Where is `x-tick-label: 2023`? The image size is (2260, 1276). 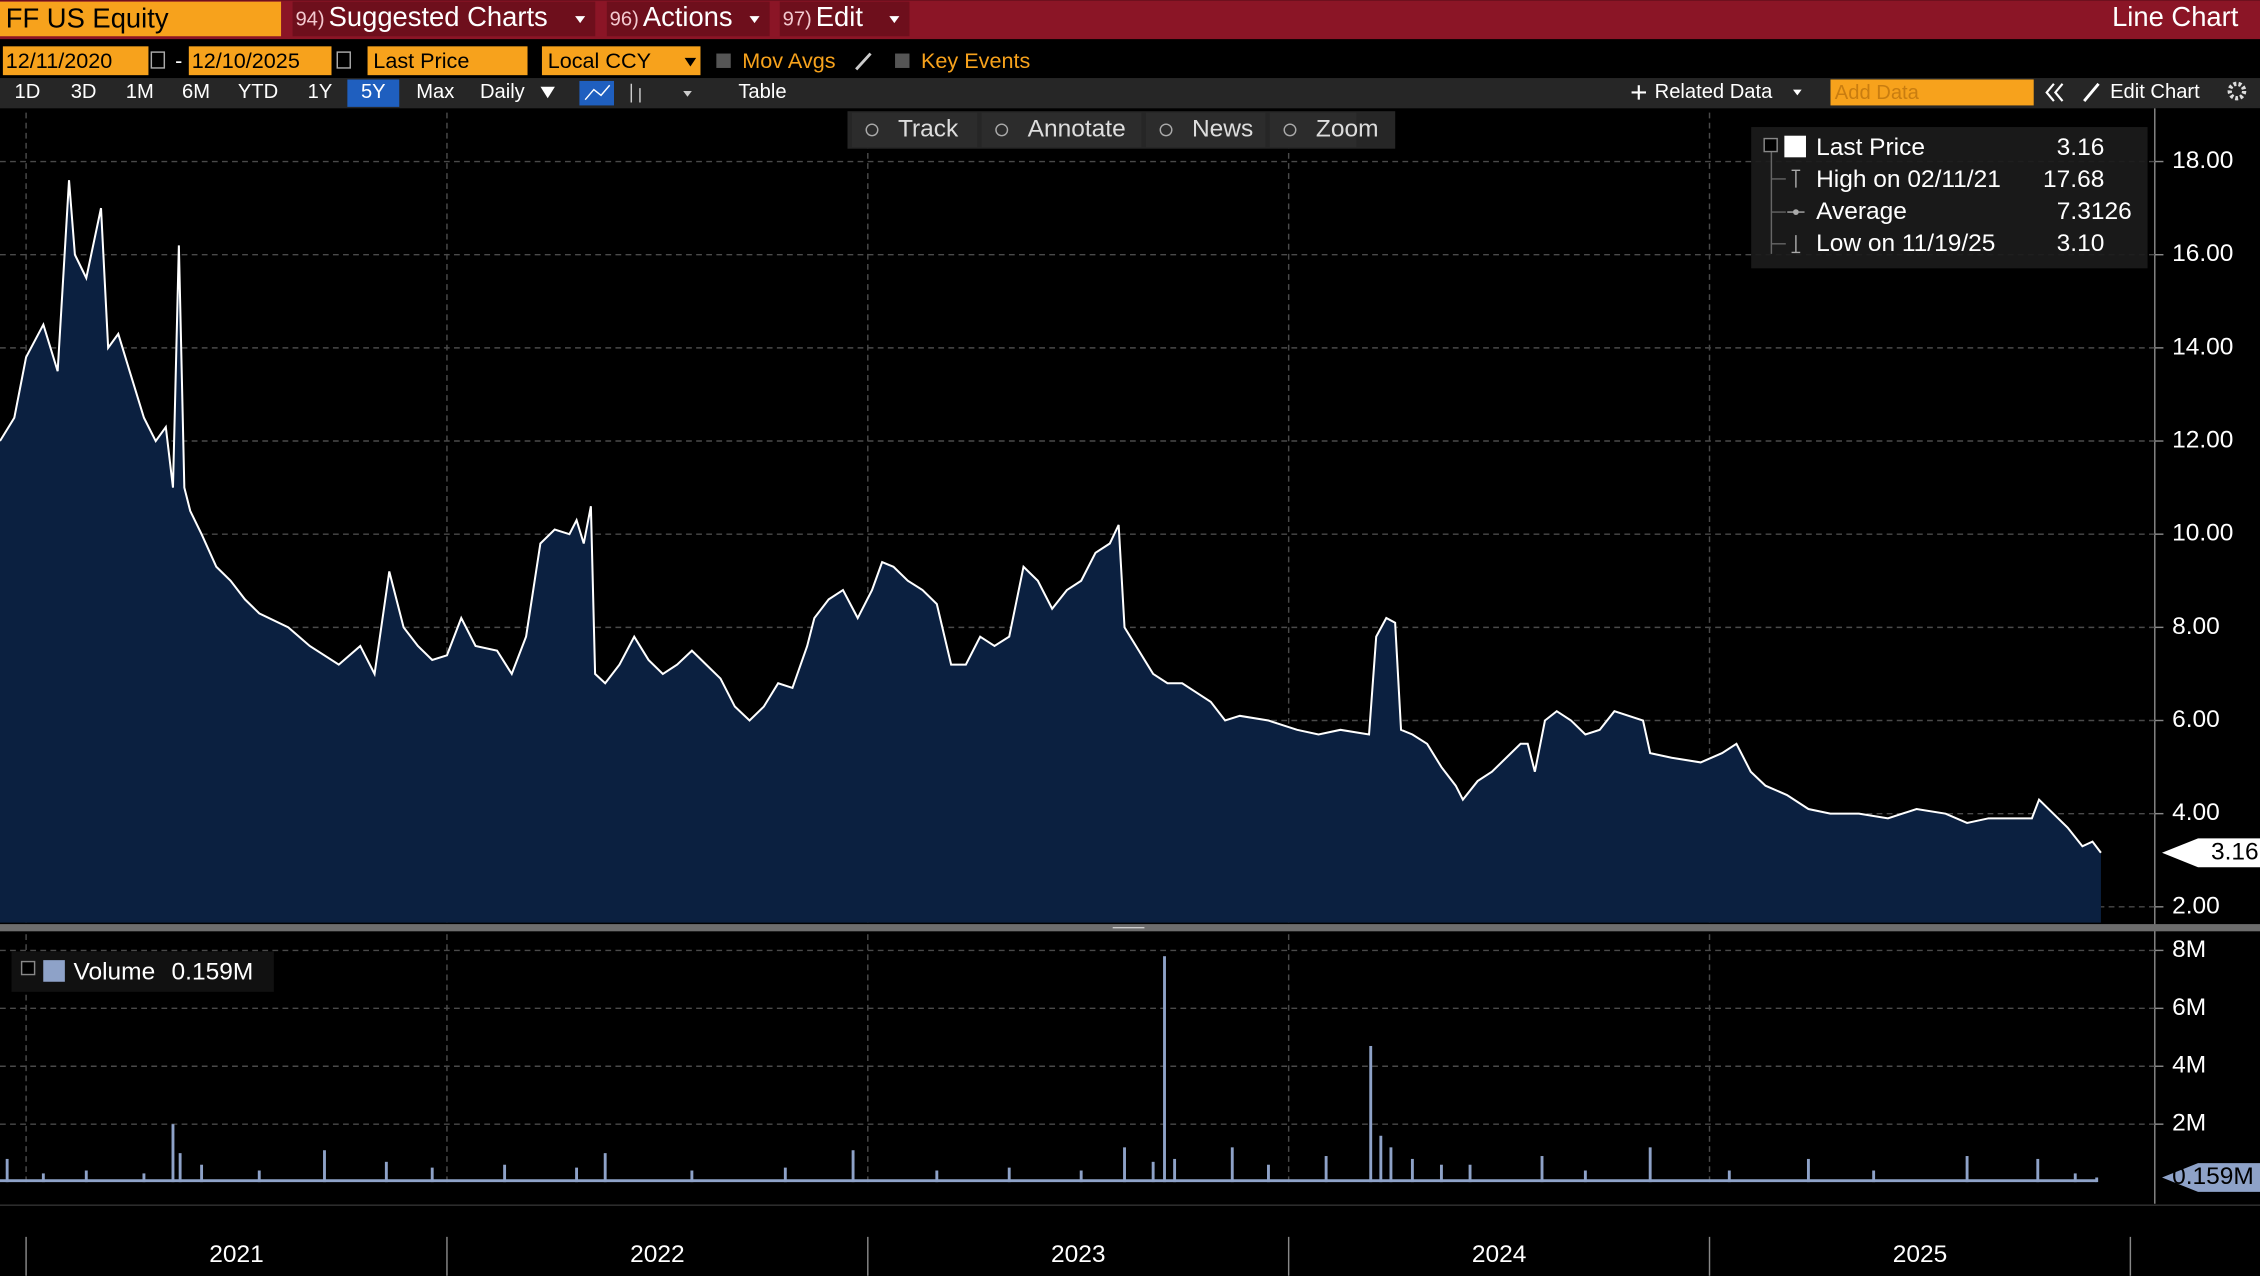 x-tick-label: 2023 is located at coordinates (1078, 1254).